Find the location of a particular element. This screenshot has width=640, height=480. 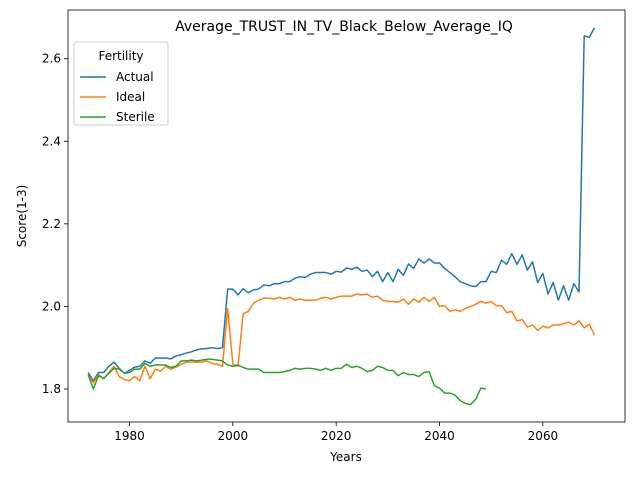

x-tick-label: 2000 is located at coordinates (233, 436).